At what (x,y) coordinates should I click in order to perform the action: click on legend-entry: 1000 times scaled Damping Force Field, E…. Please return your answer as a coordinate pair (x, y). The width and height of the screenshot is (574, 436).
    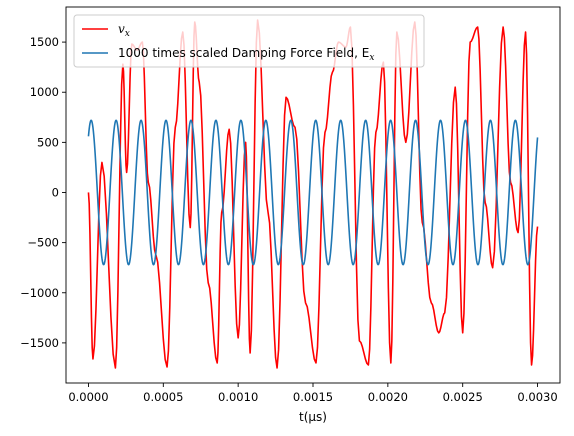
    Looking at the image, I should click on (246, 54).